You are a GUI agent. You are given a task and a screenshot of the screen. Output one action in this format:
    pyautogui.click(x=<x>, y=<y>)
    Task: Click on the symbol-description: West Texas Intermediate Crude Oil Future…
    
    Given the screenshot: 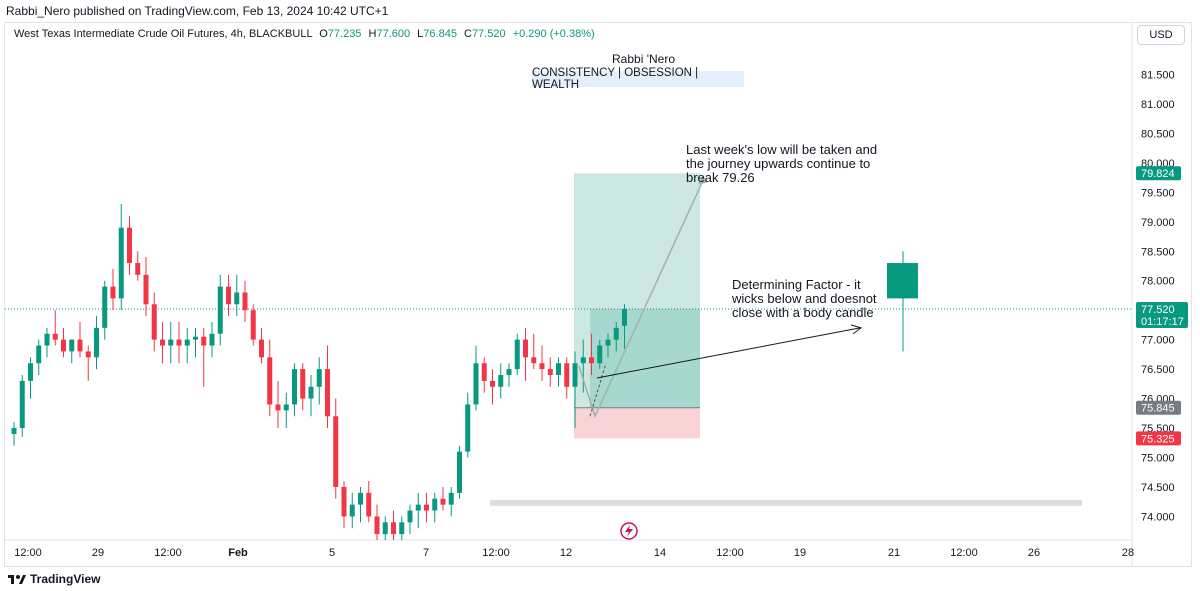 What is the action you would take?
    pyautogui.click(x=163, y=34)
    